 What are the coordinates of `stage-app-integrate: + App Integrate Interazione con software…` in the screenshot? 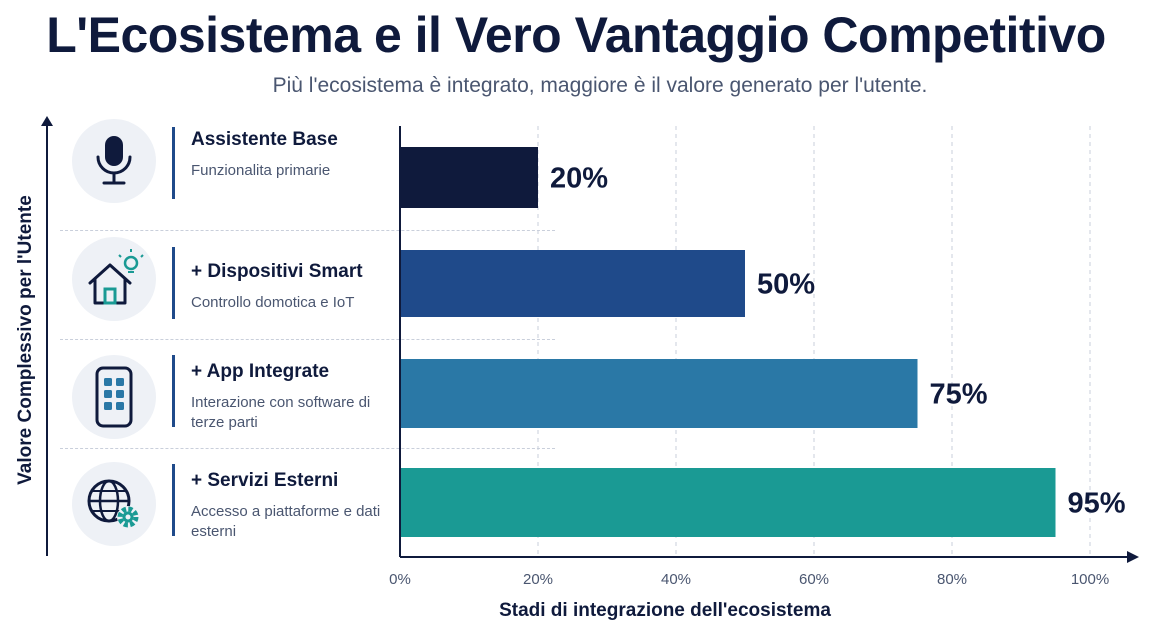 It's located at (230, 395).